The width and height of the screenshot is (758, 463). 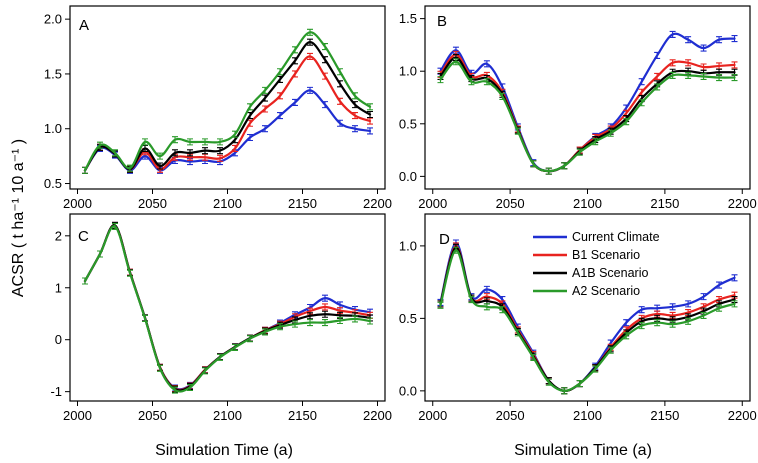 I want to click on panel-b-point-a2-scenario-2095, so click(x=579, y=152).